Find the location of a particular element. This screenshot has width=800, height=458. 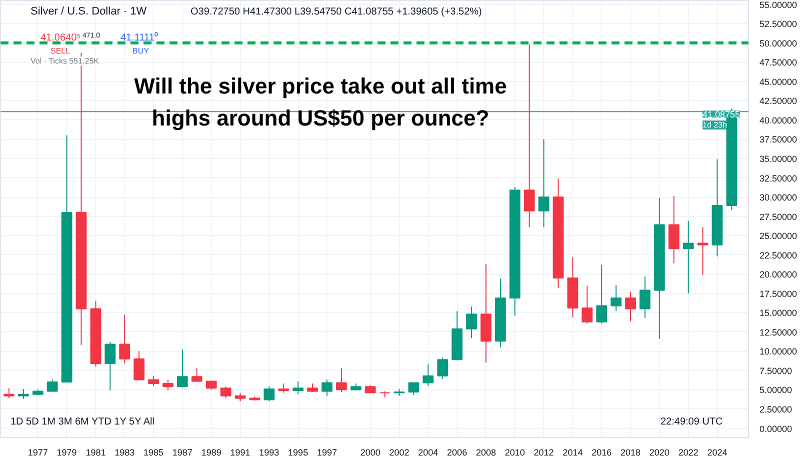

x-tick-label: 2022 is located at coordinates (688, 453).